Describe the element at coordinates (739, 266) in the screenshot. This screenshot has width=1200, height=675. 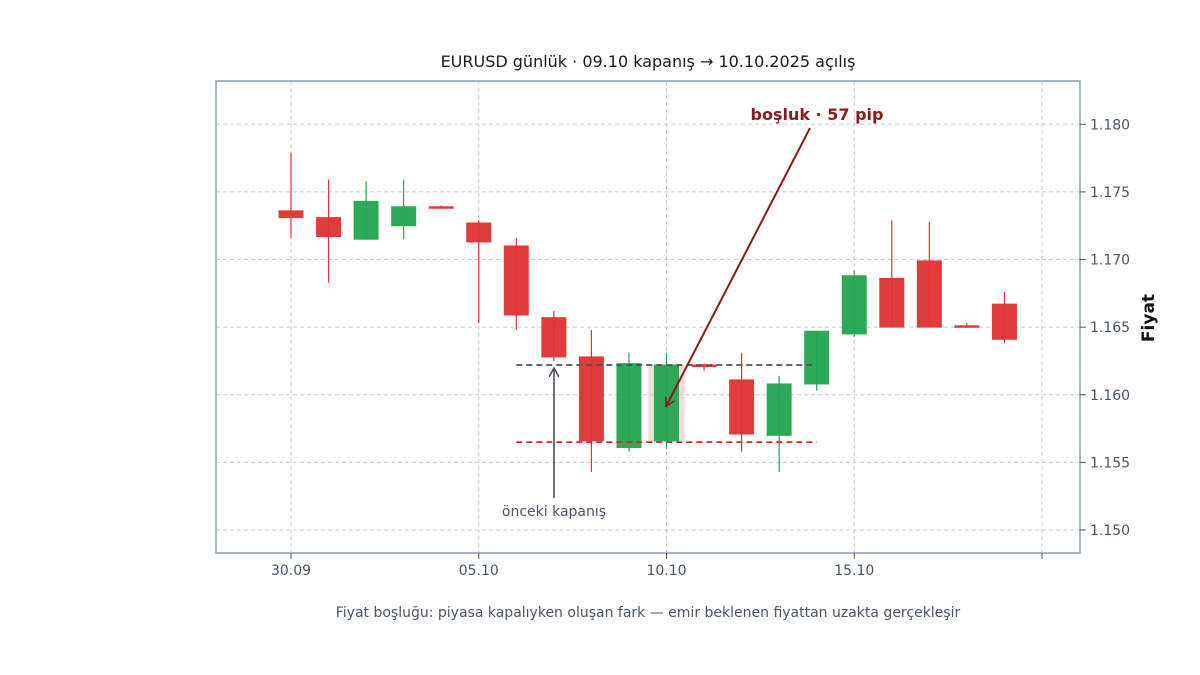
I see `gap-arrow` at that location.